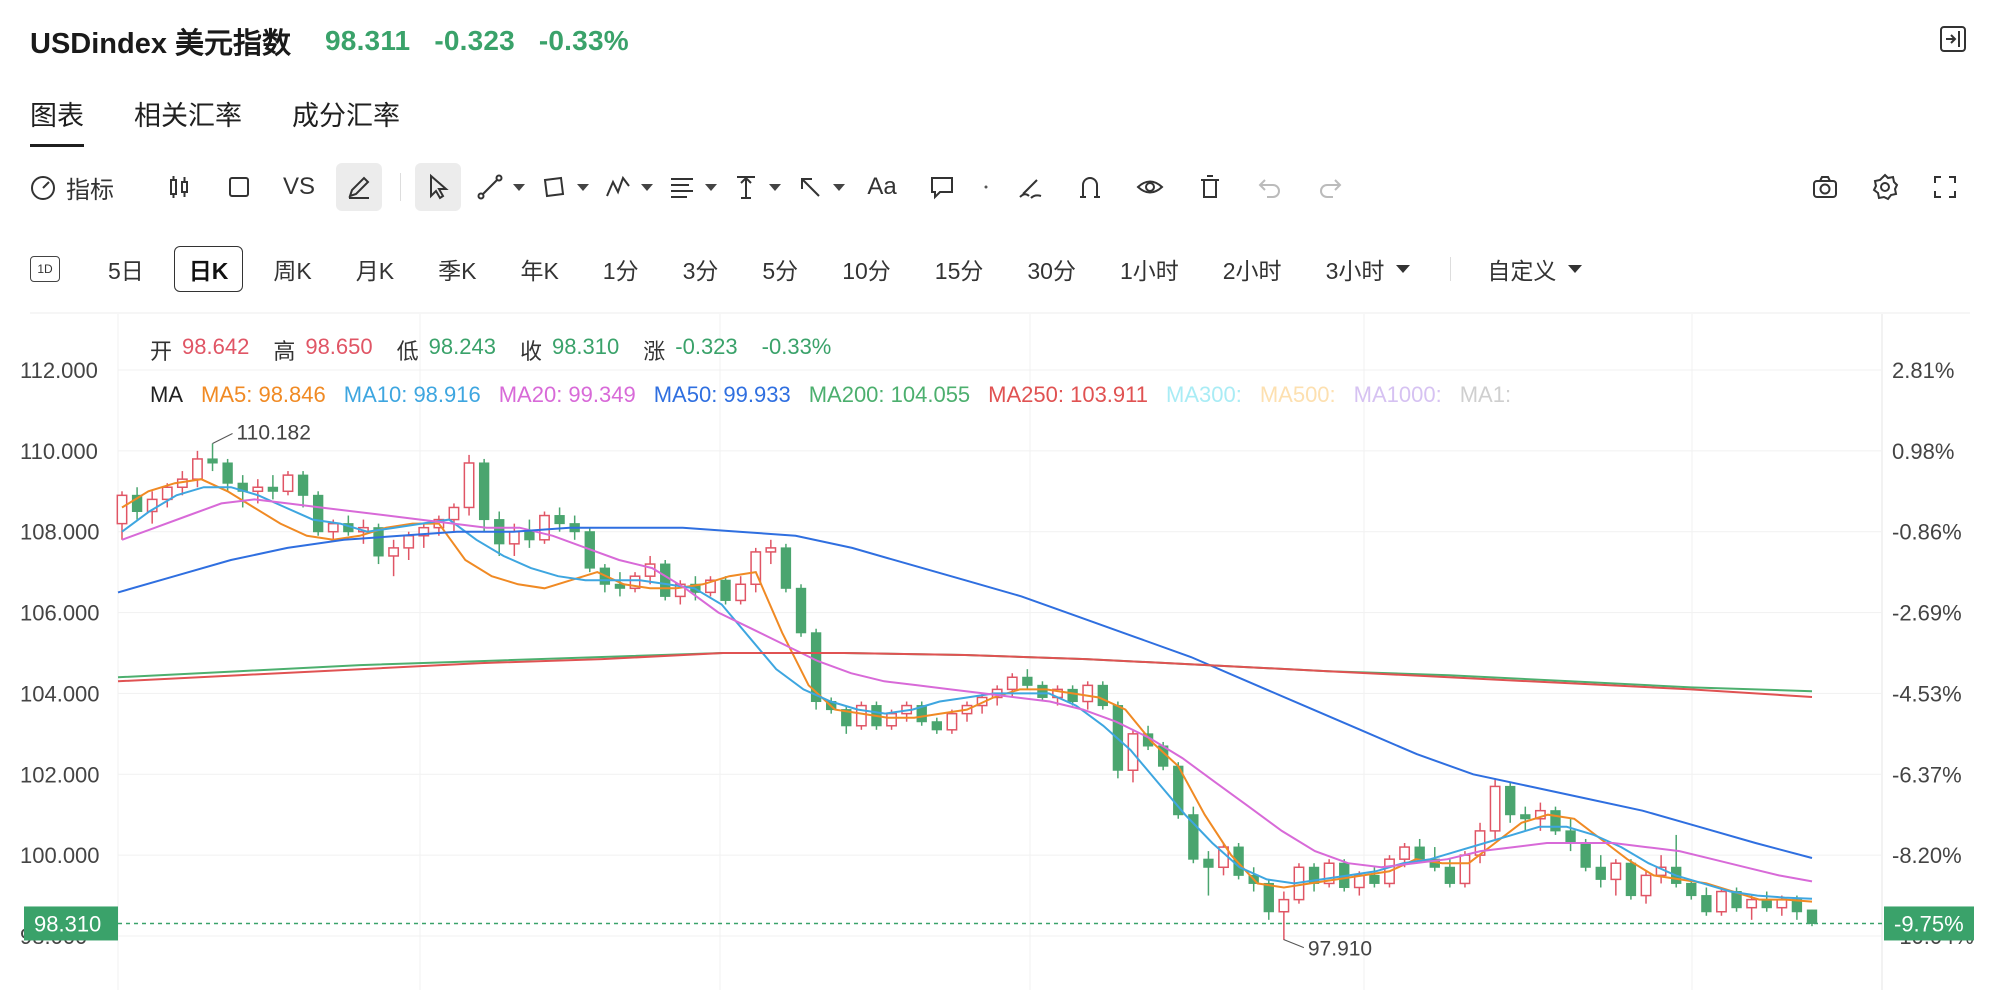  I want to click on visibility-toggle, so click(1150, 187).